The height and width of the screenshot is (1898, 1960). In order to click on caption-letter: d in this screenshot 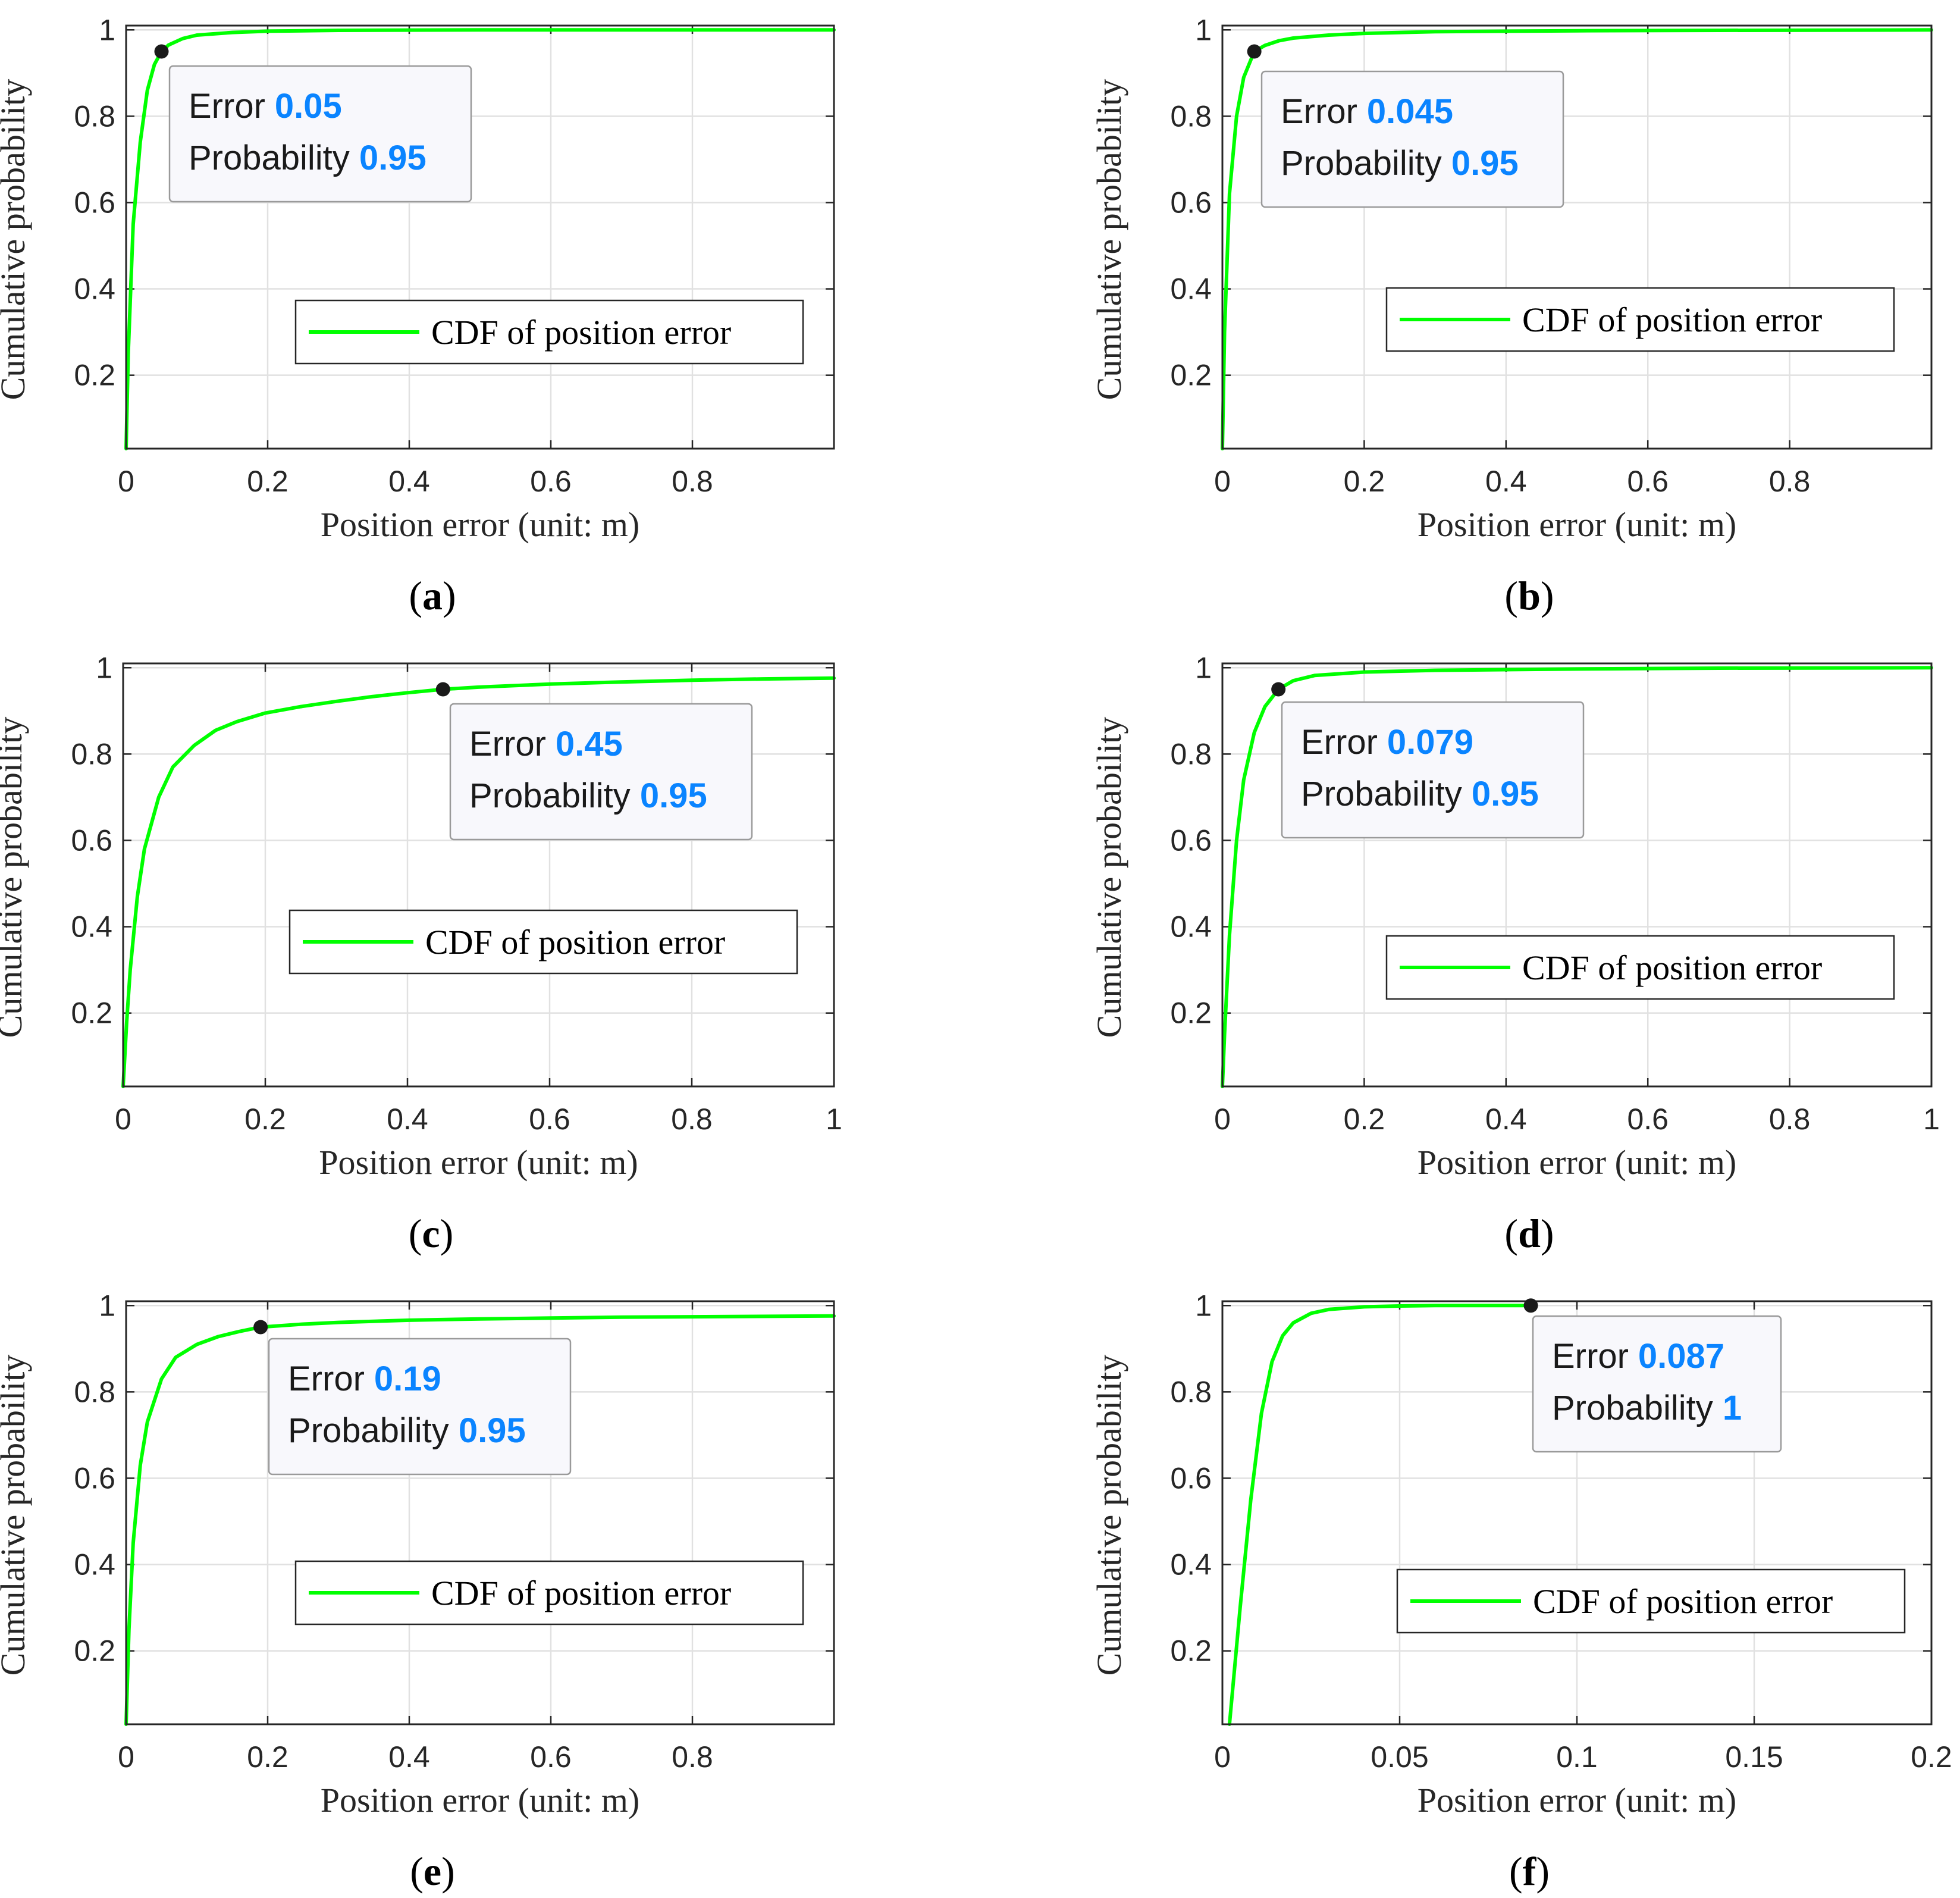, I will do `click(1529, 1233)`.